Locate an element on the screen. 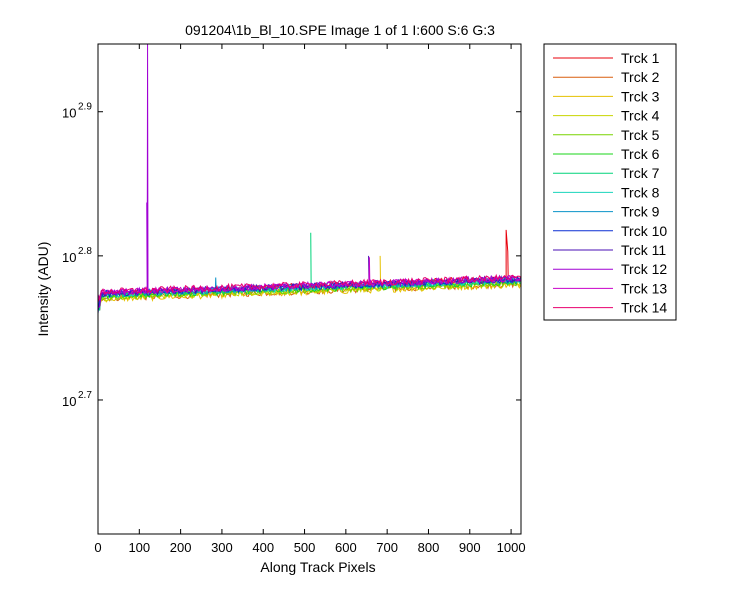 The height and width of the screenshot is (600, 750). x-tick-label: 900 is located at coordinates (470, 547).